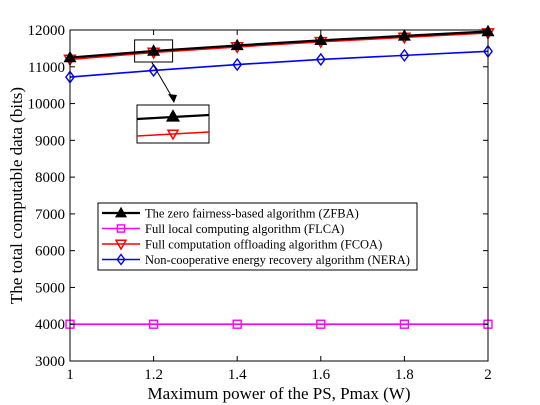  Describe the element at coordinates (50, 215) in the screenshot. I see `y-tick-label-4: 7000` at that location.